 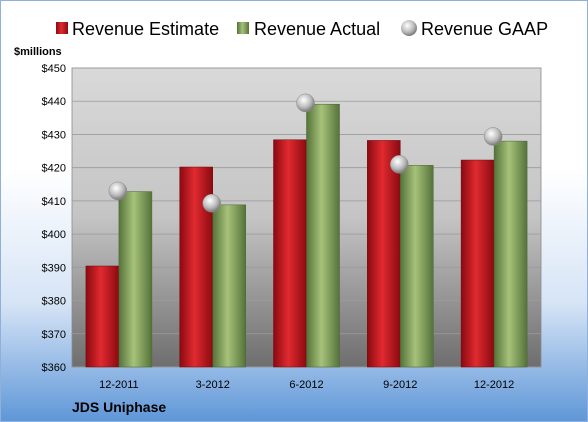 I want to click on y-tick-label: $360, so click(x=54, y=368).